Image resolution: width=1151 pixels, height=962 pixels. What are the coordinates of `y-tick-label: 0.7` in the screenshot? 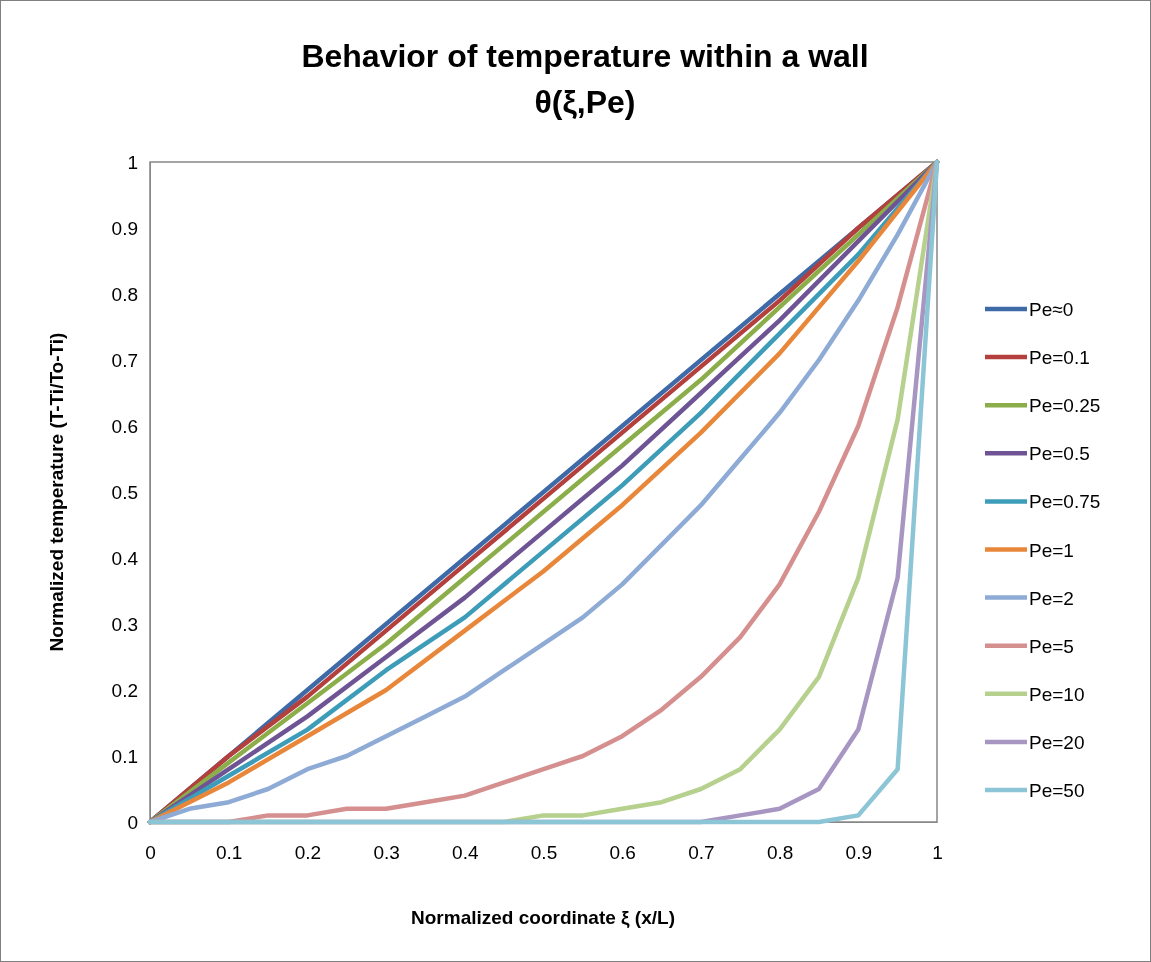 It's located at (124, 360).